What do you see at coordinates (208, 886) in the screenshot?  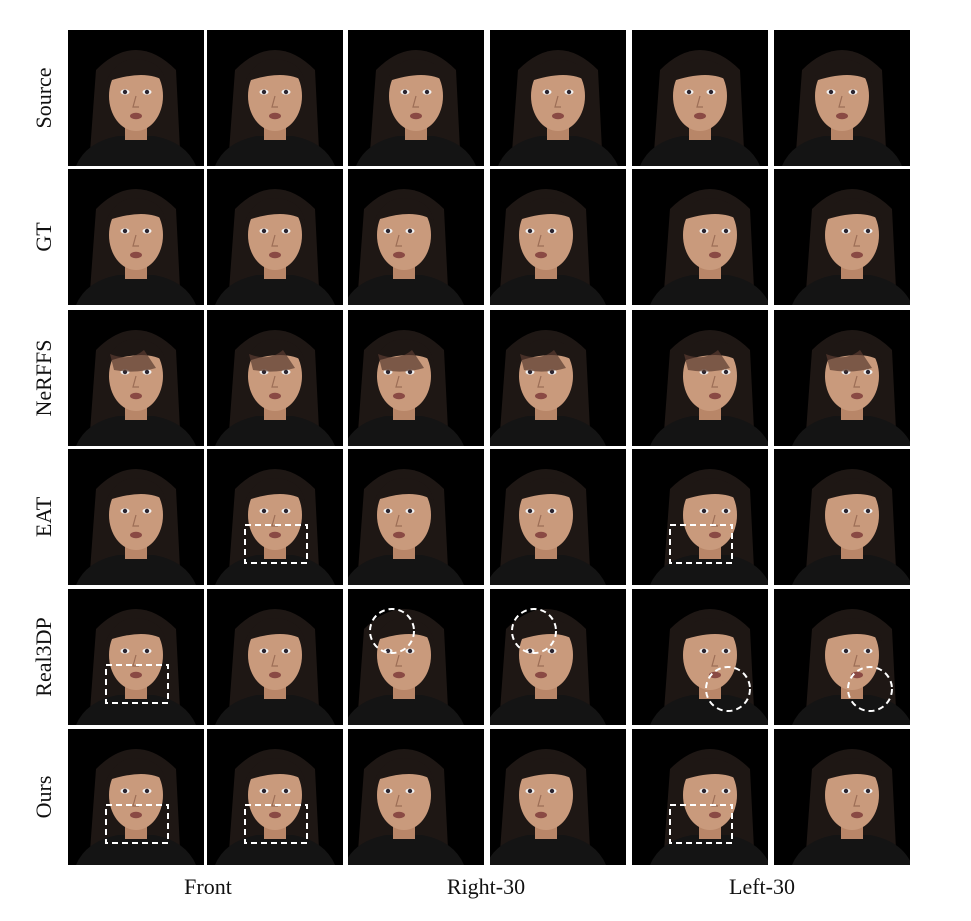 I see `column-group-label: Front` at bounding box center [208, 886].